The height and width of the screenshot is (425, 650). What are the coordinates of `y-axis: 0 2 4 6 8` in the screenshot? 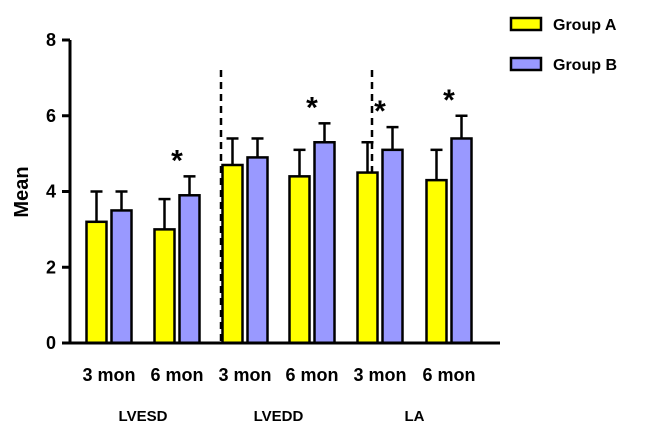 It's located at (59, 191).